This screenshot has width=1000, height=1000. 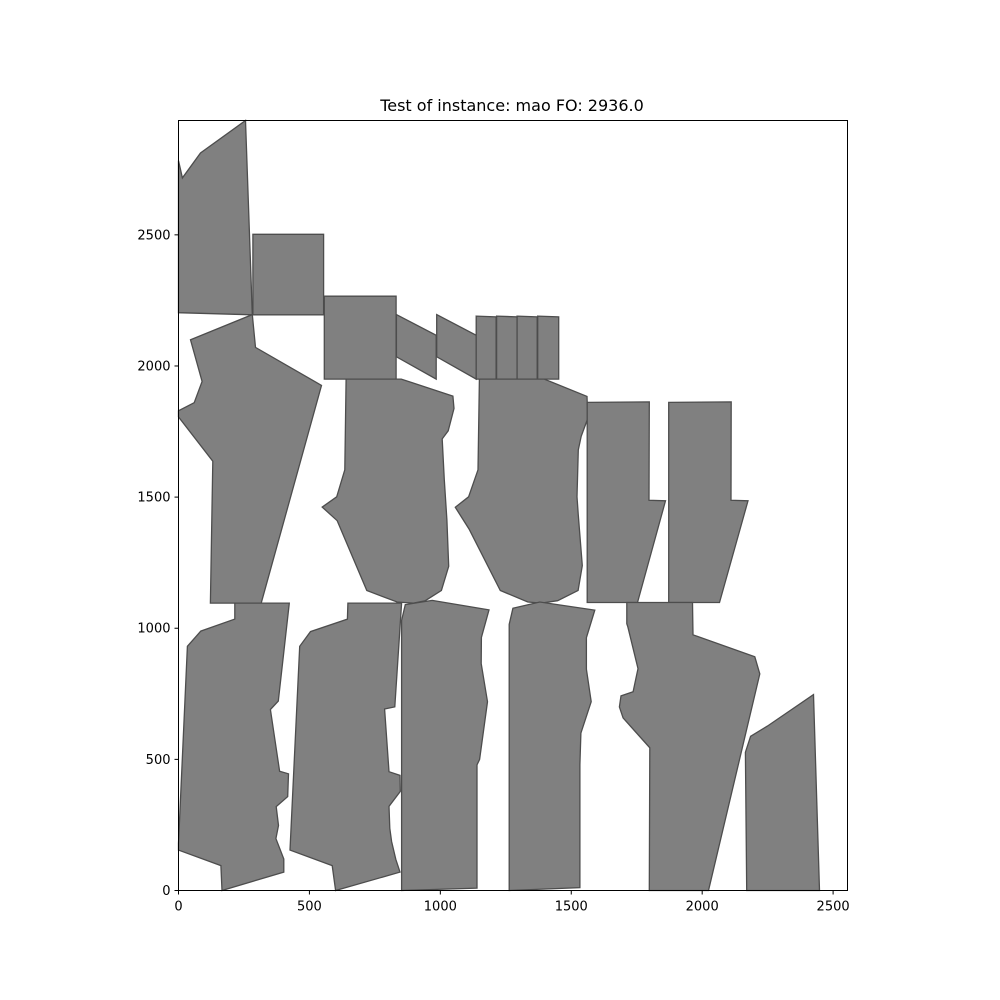 I want to click on y-tick-label: 2500, so click(x=153, y=235).